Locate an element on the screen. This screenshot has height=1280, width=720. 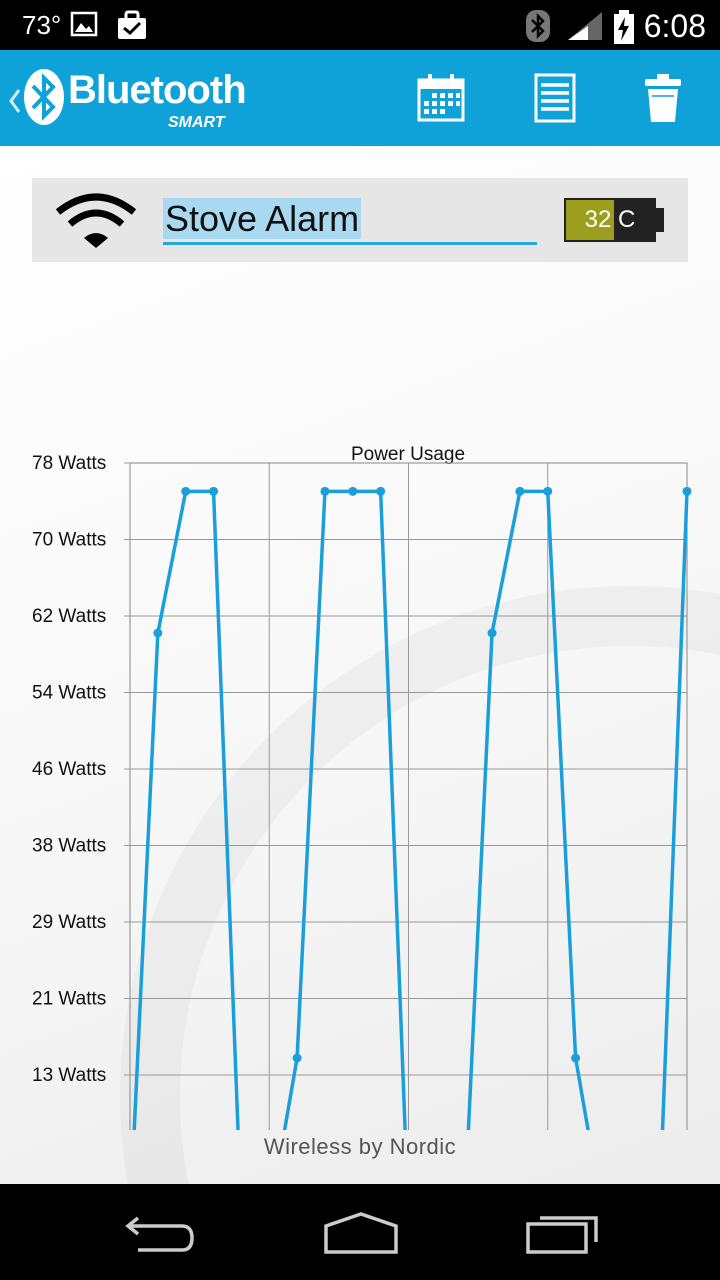
battery-fill is located at coordinates (590, 220).